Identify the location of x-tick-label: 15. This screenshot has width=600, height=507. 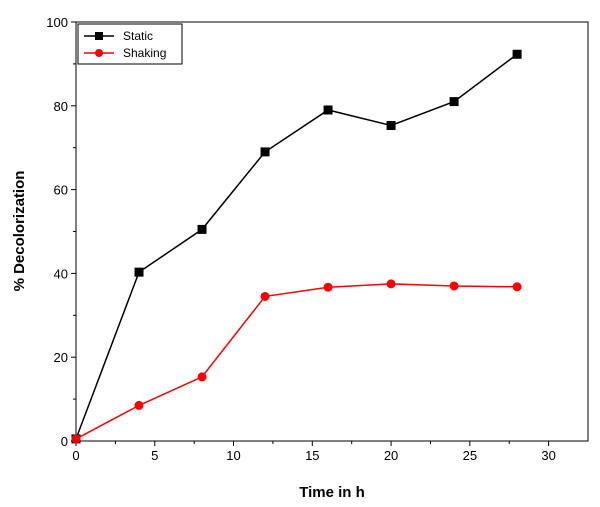
(312, 455).